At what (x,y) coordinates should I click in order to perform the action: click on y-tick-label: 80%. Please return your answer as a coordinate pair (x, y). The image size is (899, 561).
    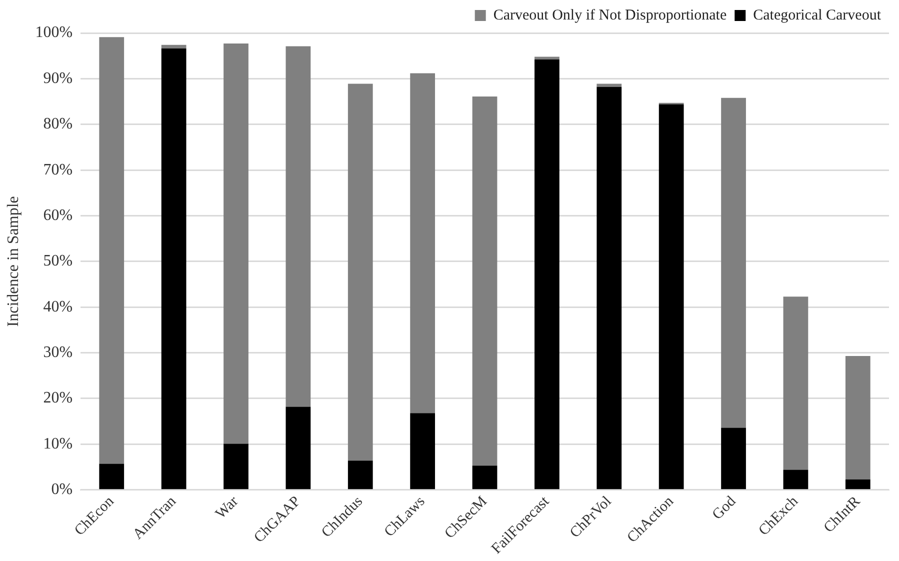
    Looking at the image, I should click on (58, 124).